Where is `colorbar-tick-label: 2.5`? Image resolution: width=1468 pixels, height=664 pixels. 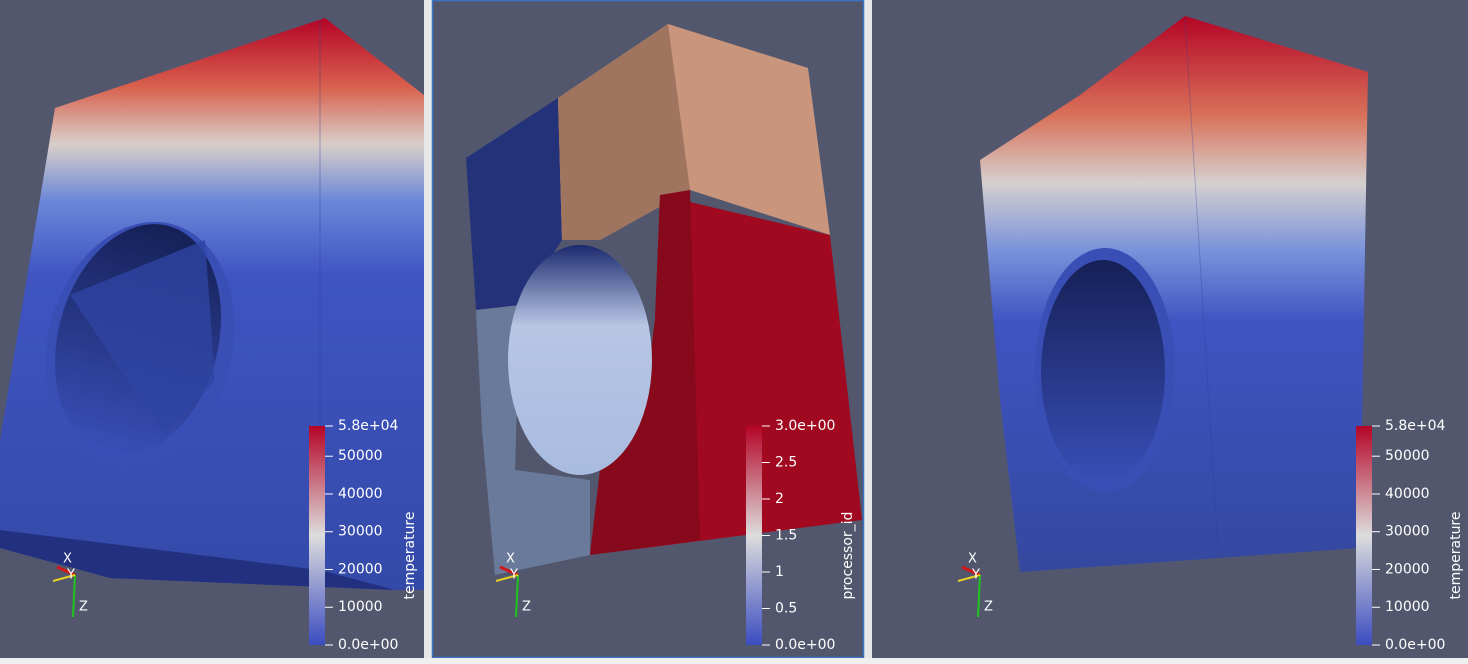
colorbar-tick-label: 2.5 is located at coordinates (786, 463).